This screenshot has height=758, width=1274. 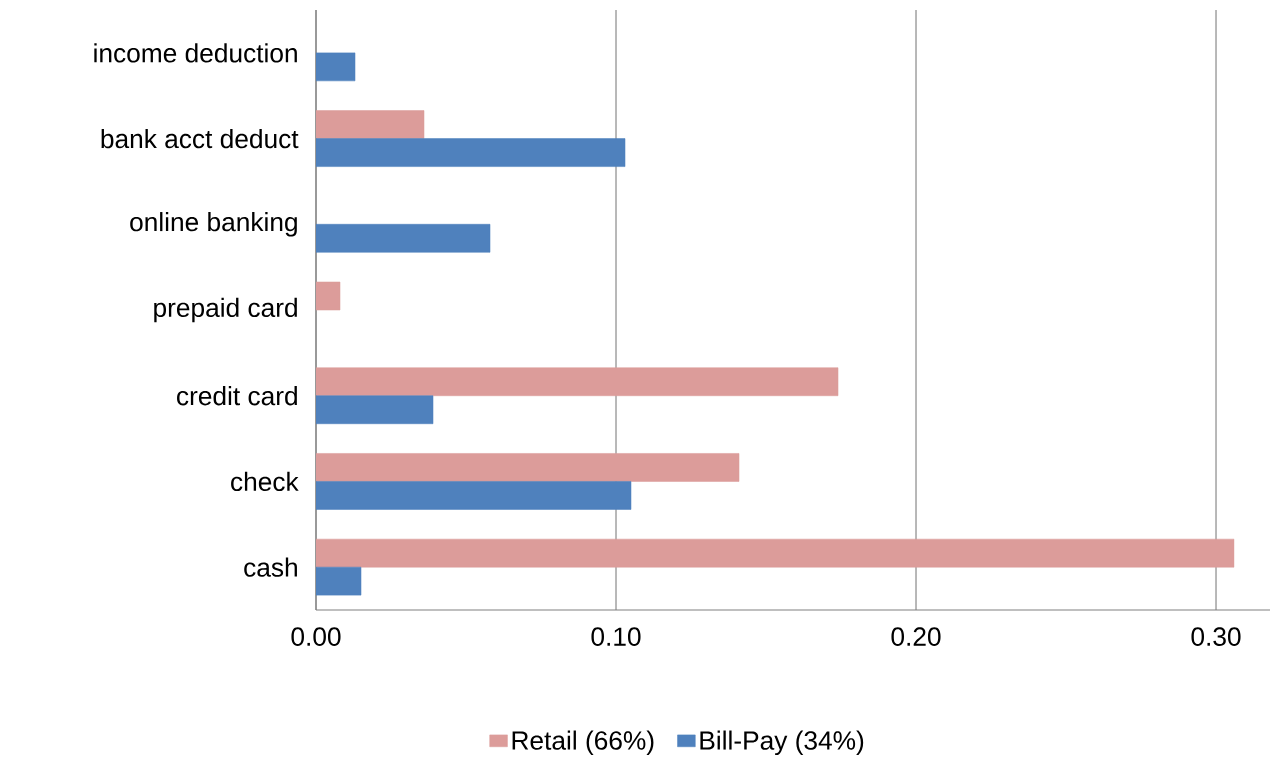 What do you see at coordinates (195, 53) in the screenshot?
I see `y-tick-label: income deduction` at bounding box center [195, 53].